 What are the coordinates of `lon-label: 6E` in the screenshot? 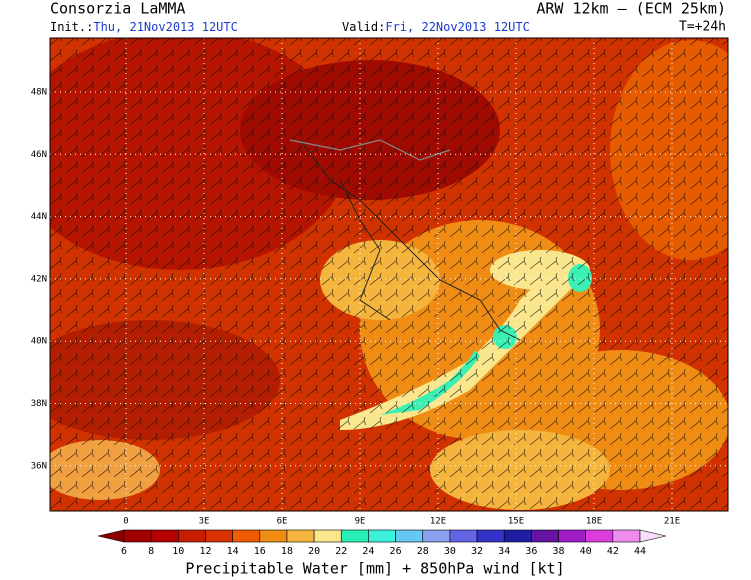 It's located at (282, 522).